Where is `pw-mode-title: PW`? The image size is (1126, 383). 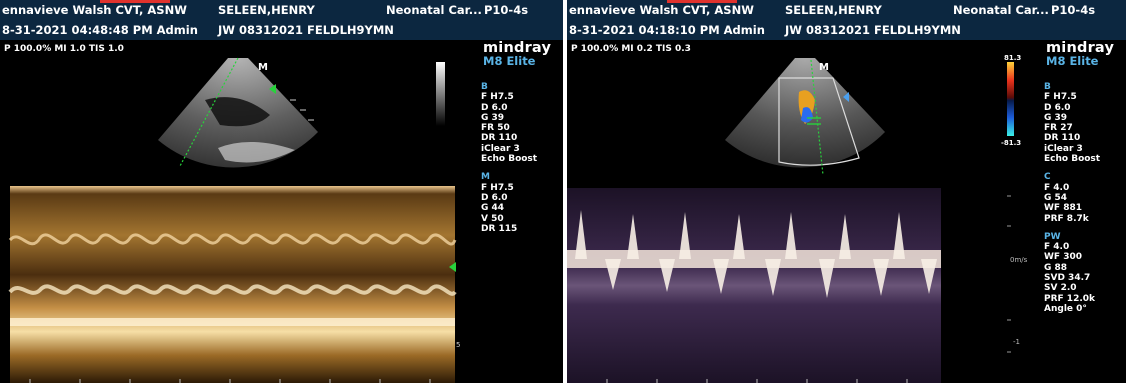 pw-mode-title: PW is located at coordinates (1052, 236).